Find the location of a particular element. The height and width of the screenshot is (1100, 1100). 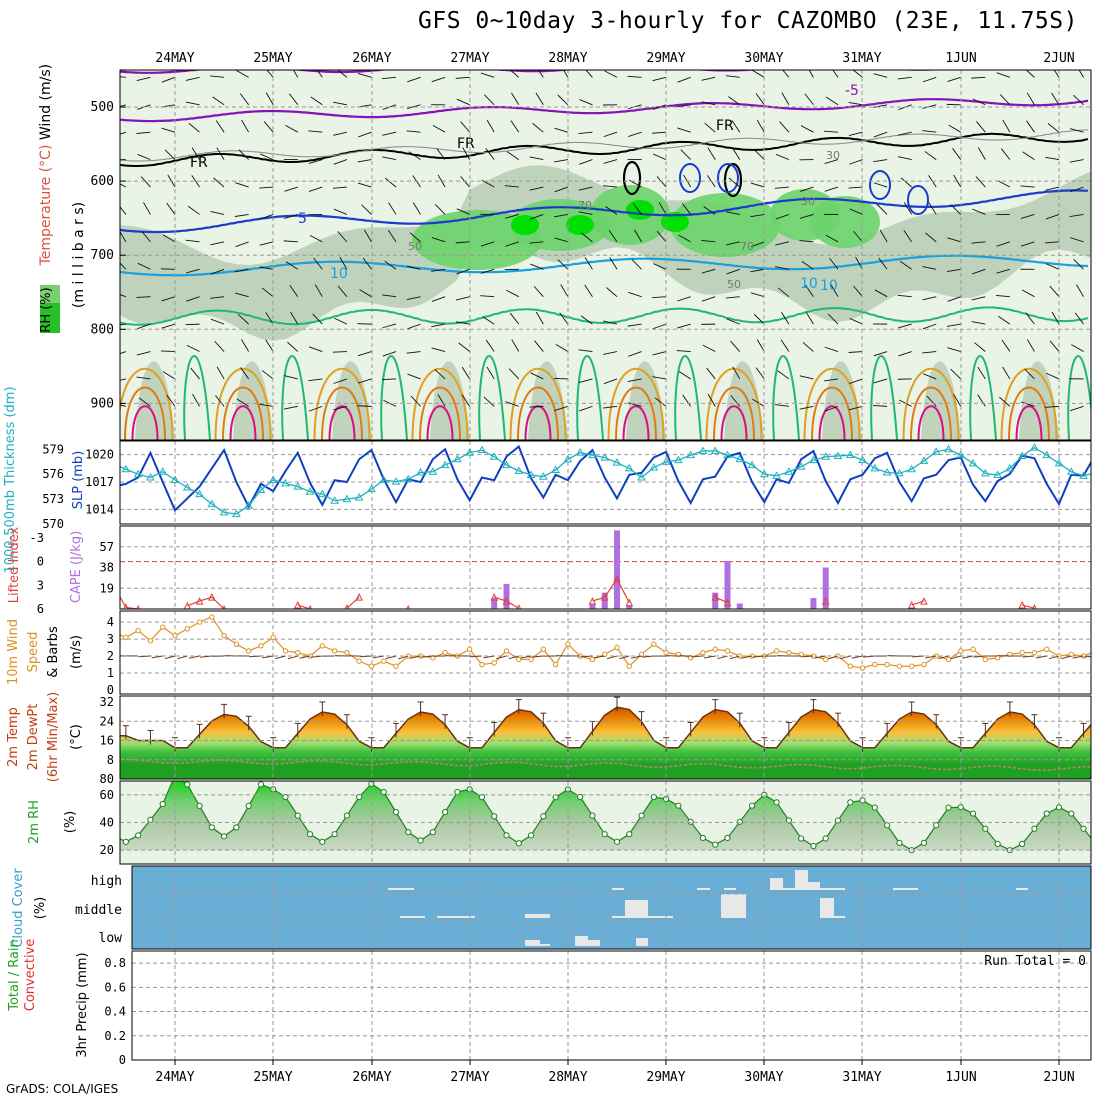

y-tick-temp: 8 is located at coordinates (110, 760).